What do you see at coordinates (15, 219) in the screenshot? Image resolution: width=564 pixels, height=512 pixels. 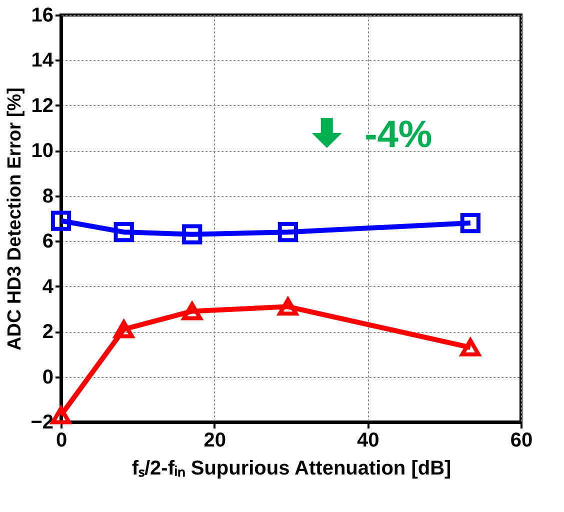 I see `y-axis-title: ADC HD3 Detection Error [%]` at bounding box center [15, 219].